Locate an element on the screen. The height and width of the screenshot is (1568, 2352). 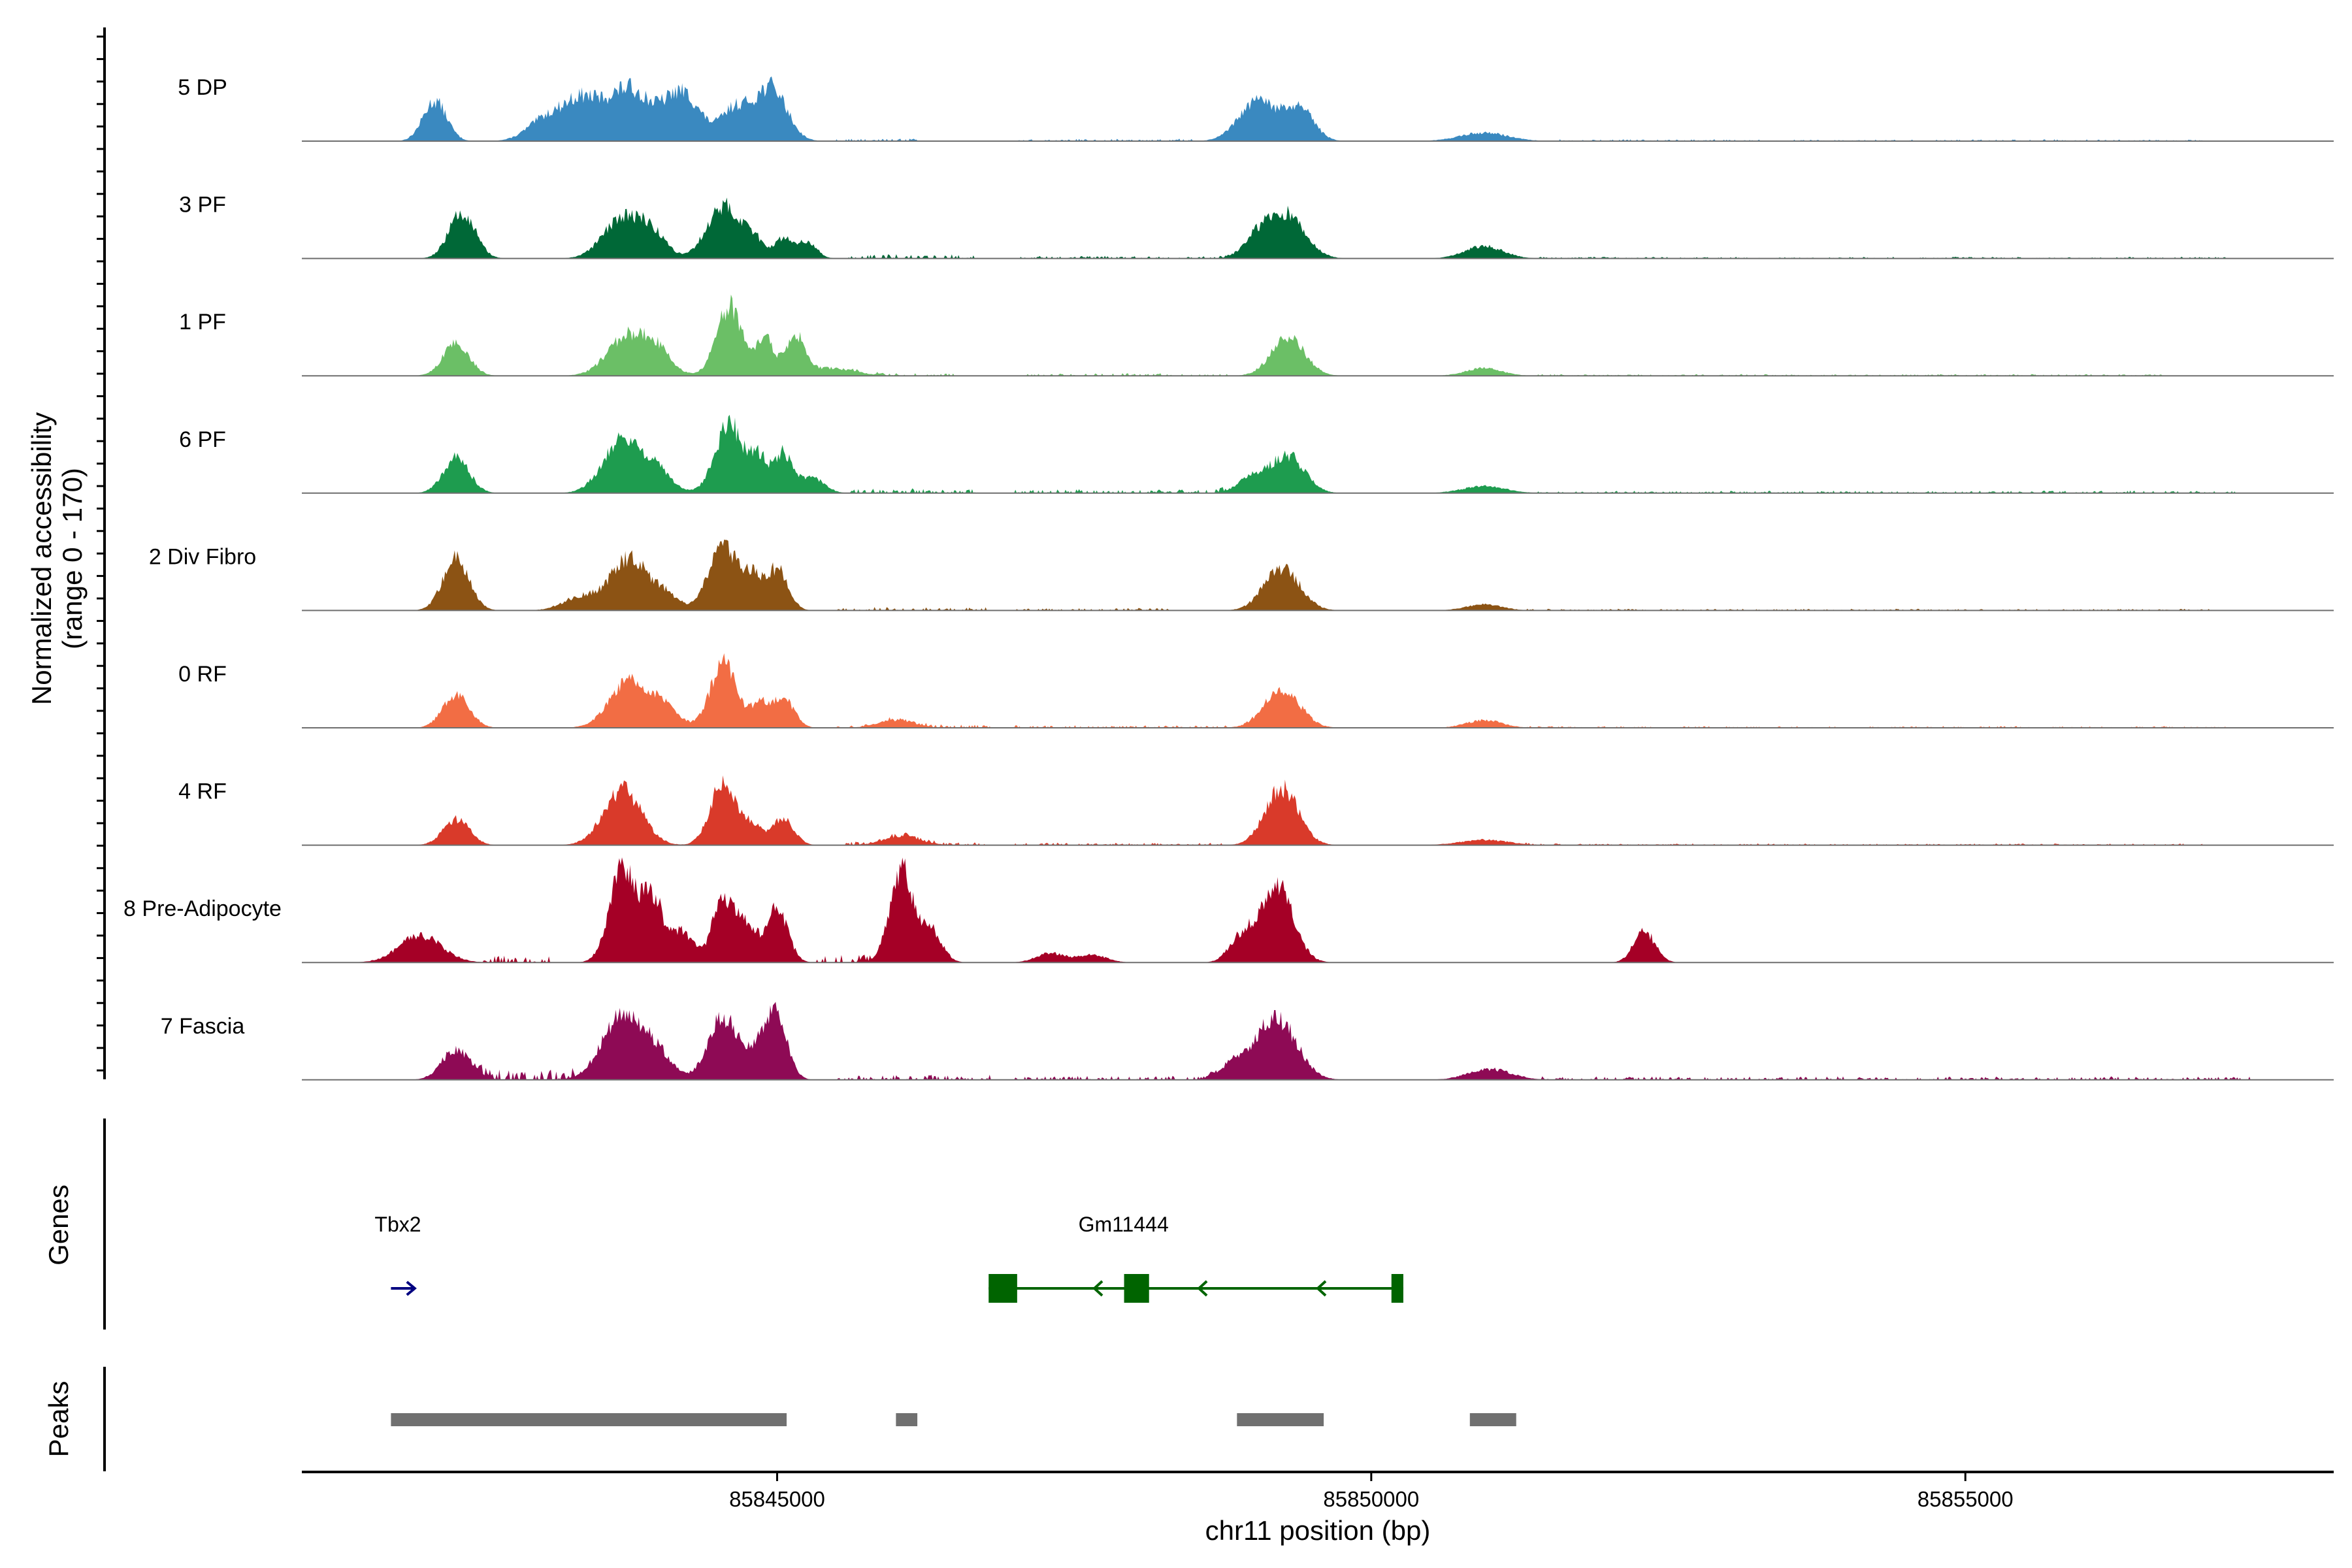
peak-bars is located at coordinates (953, 1419).